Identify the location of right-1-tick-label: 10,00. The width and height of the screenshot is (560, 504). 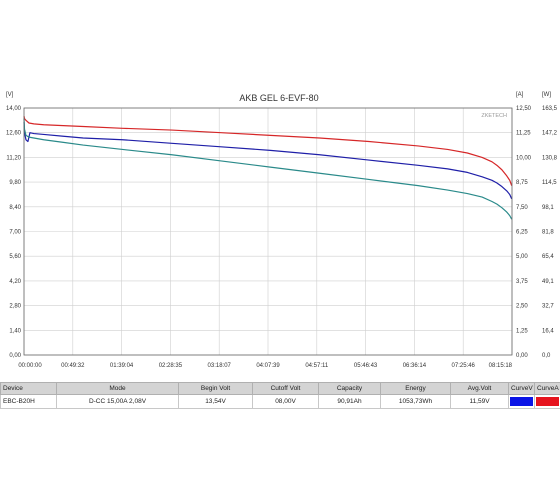
(524, 158).